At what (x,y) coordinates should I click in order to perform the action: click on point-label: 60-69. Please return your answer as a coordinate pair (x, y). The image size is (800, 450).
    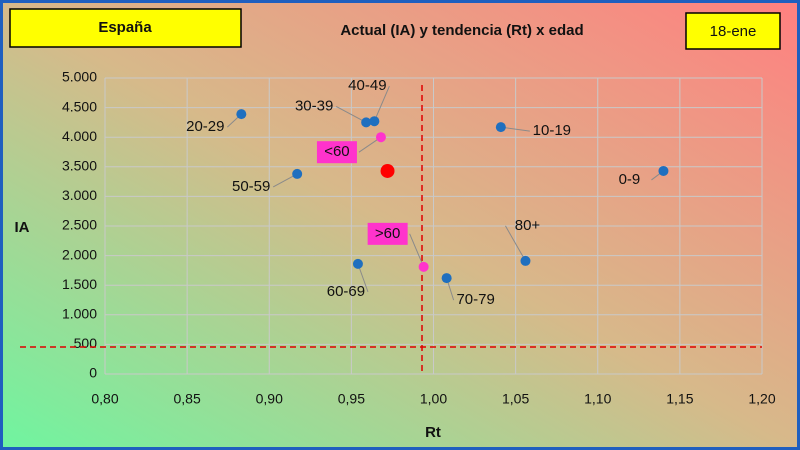
    Looking at the image, I should click on (346, 291).